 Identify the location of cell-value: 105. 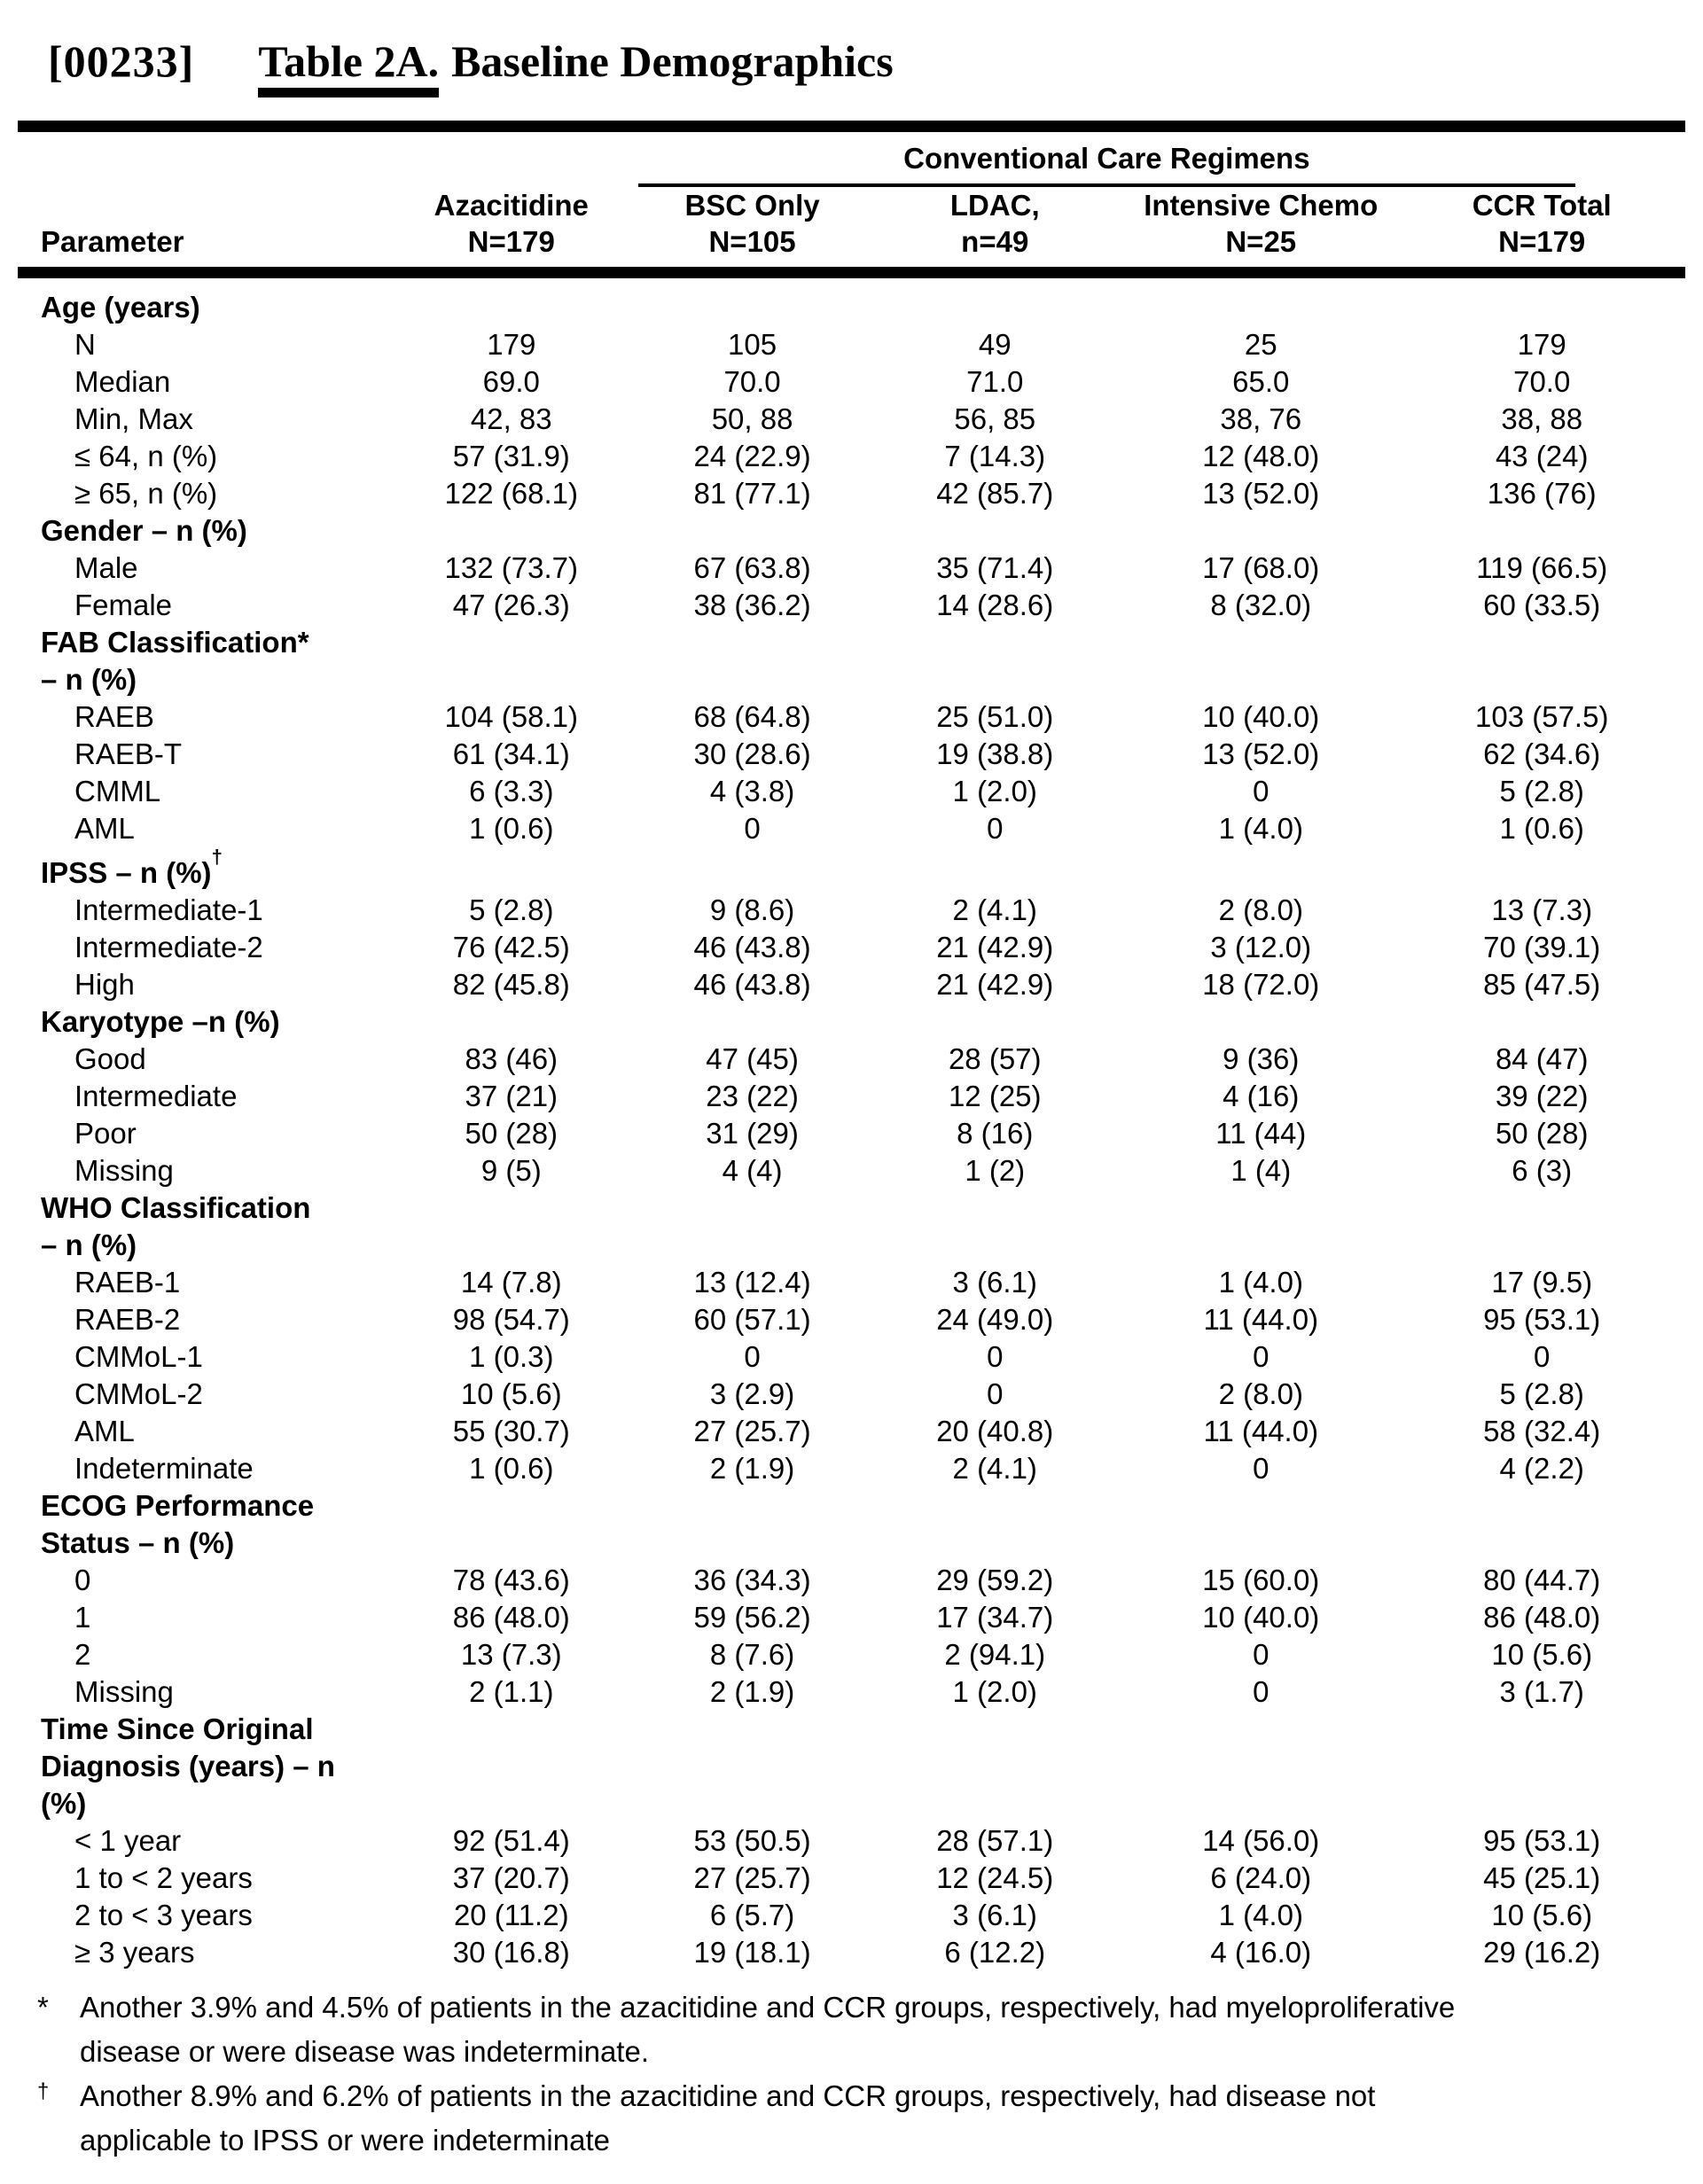
(752, 344).